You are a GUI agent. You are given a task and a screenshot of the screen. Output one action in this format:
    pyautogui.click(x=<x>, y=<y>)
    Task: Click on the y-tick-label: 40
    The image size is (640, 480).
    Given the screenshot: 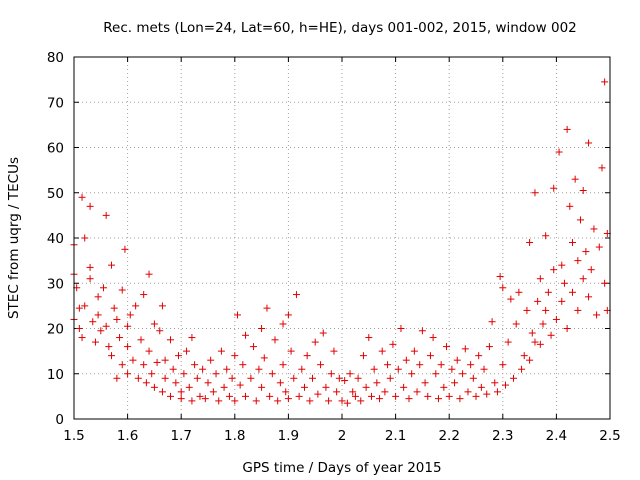 What is the action you would take?
    pyautogui.click(x=55, y=239)
    